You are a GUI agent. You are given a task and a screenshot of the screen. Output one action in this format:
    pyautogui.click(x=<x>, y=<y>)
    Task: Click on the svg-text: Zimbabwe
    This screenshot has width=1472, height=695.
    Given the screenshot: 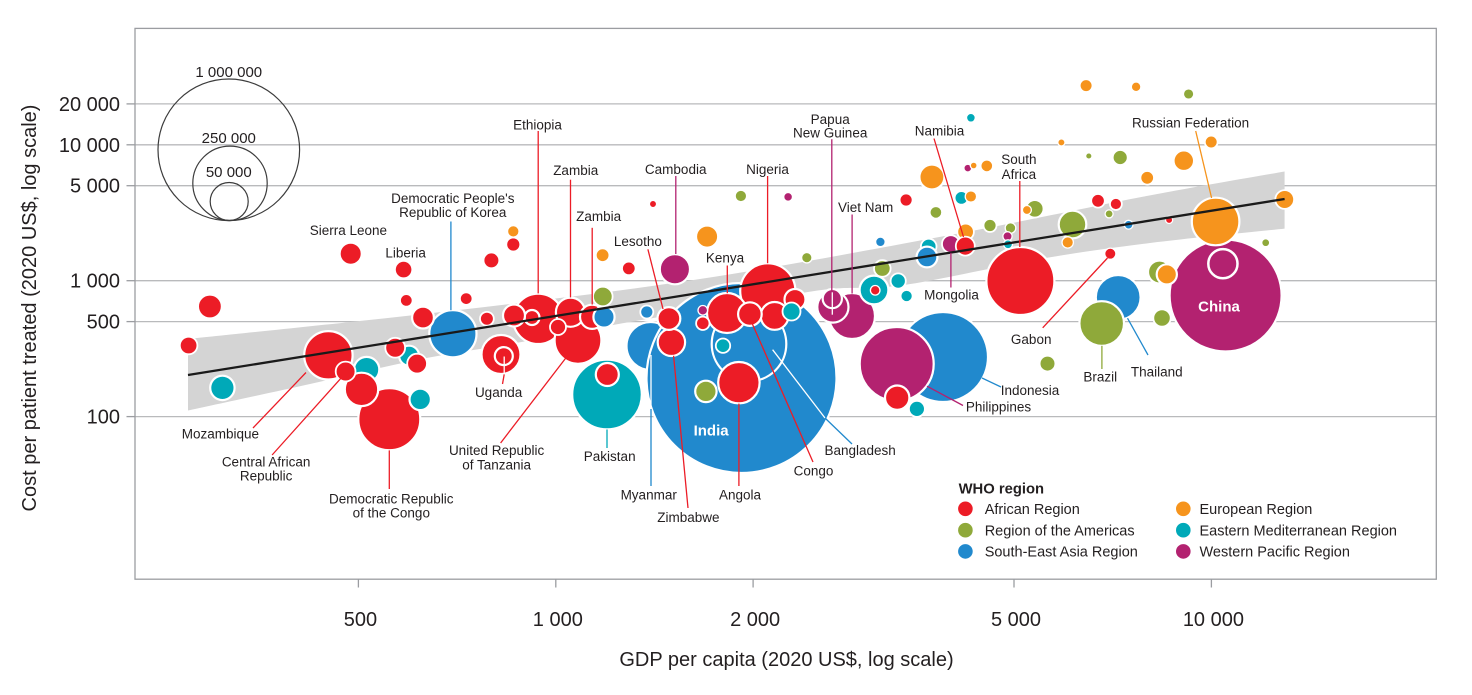 What is the action you would take?
    pyautogui.click(x=688, y=517)
    